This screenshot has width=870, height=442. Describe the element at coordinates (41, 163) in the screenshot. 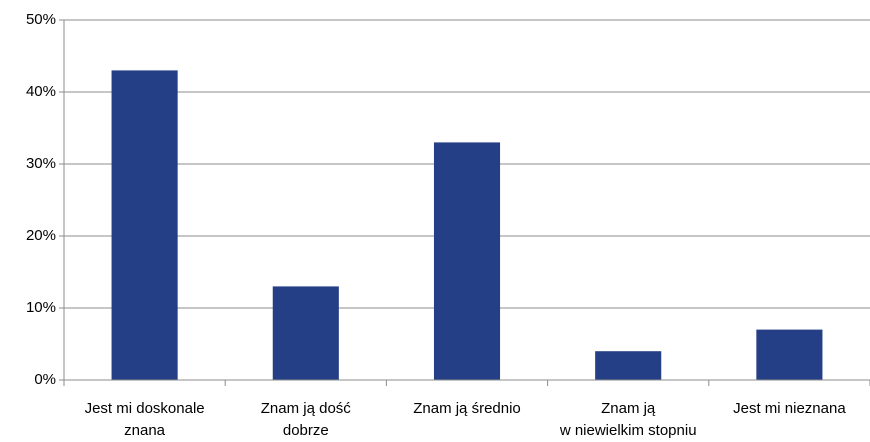

I see `y-tick-label: 30%` at that location.